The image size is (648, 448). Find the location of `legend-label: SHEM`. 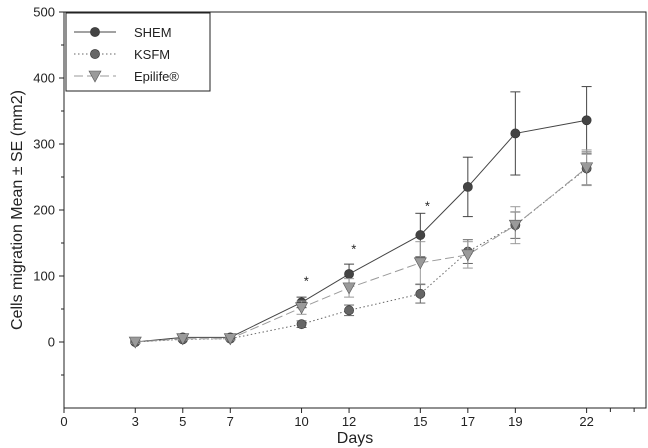

legend-label: SHEM is located at coordinates (153, 32).